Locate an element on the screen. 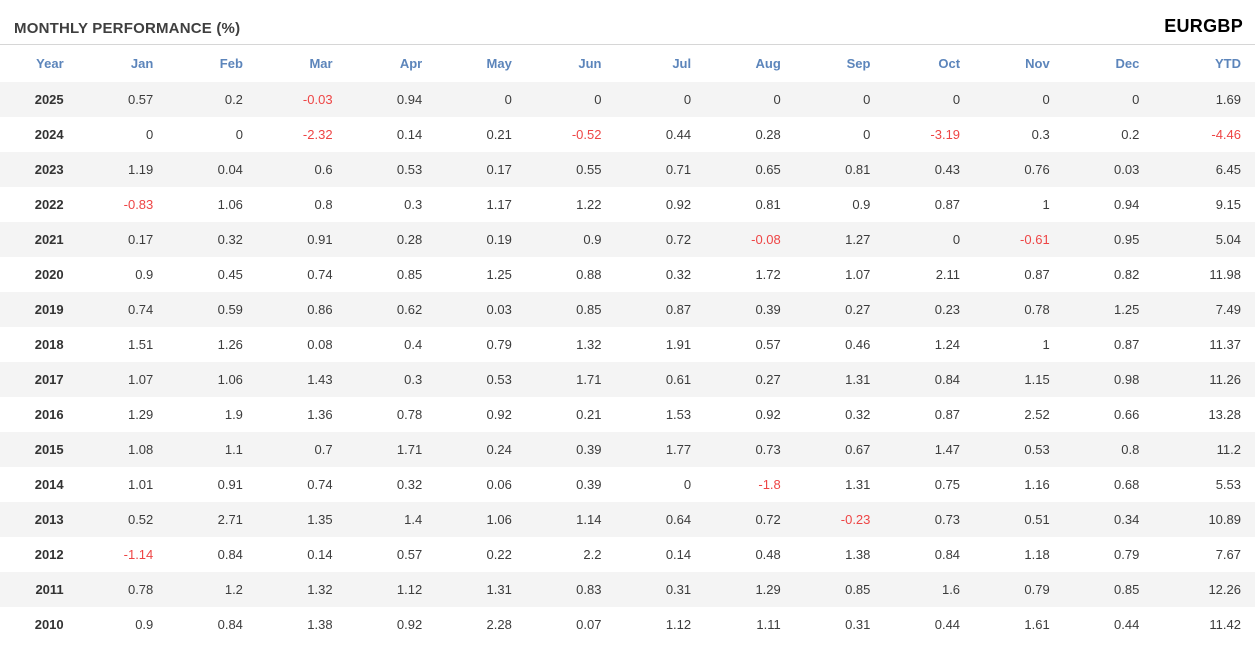  ytd-cell: 11.42 is located at coordinates (1225, 624).